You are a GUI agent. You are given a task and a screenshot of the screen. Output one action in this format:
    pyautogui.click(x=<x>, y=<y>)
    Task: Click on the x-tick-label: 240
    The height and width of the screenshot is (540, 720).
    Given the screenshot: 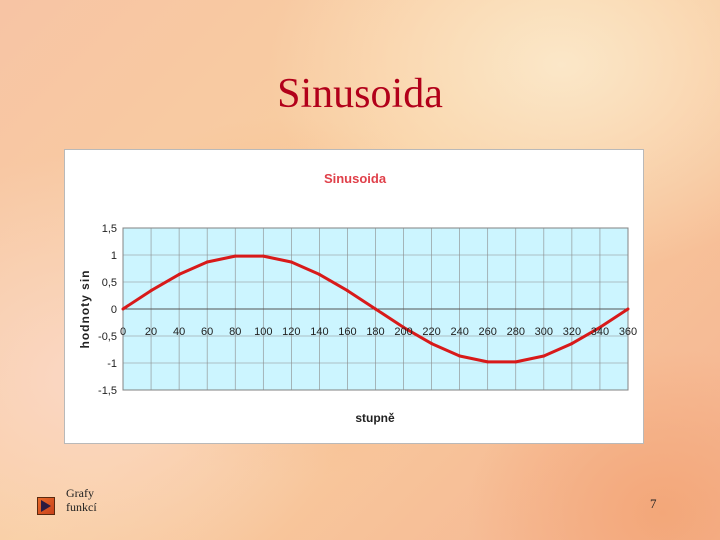 What is the action you would take?
    pyautogui.click(x=459, y=332)
    